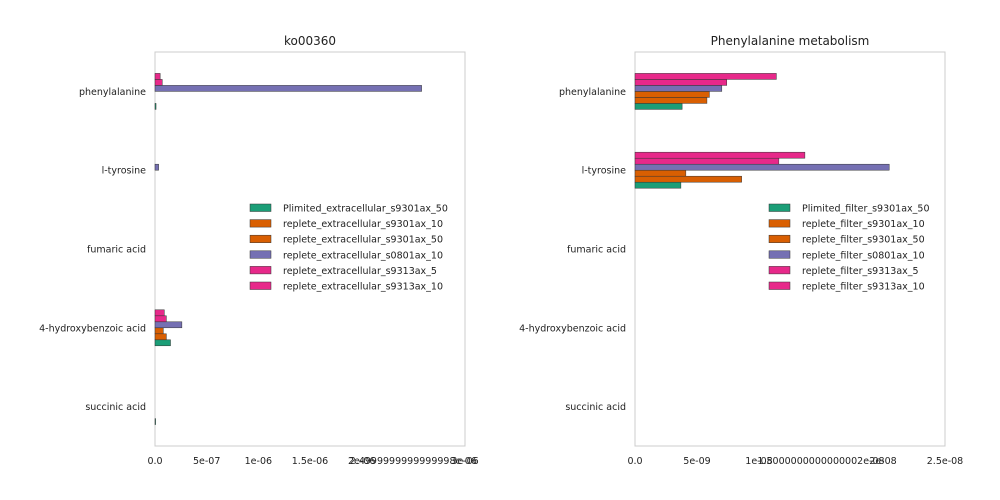 The image size is (1000, 500). What do you see at coordinates (361, 461) in the screenshot?
I see `x-tick-label: 2e-06` at bounding box center [361, 461].